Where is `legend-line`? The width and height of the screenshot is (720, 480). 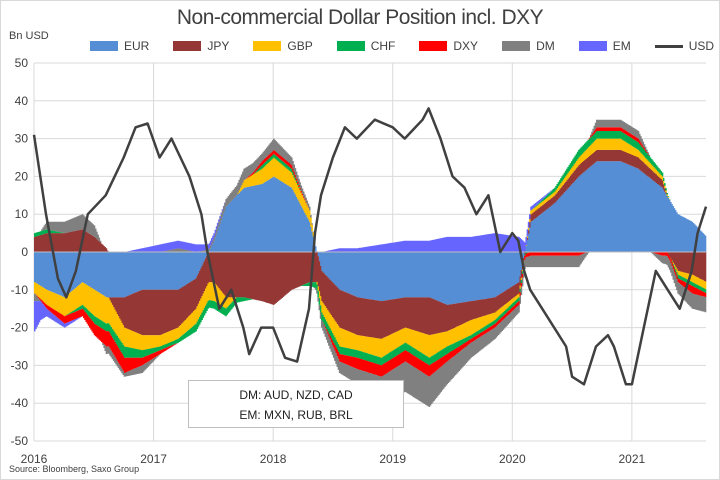
legend-line is located at coordinates (668, 46).